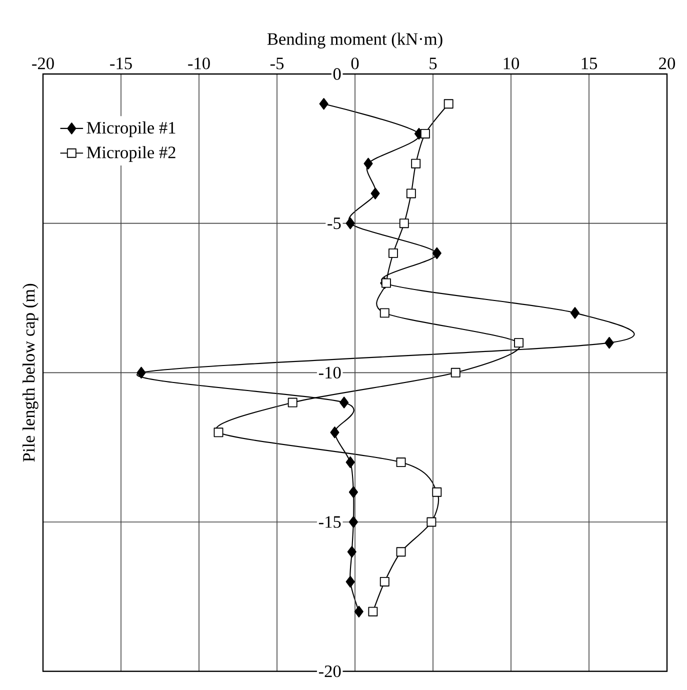 The height and width of the screenshot is (690, 687). What do you see at coordinates (667, 64) in the screenshot?
I see `x-tick-label: 20` at bounding box center [667, 64].